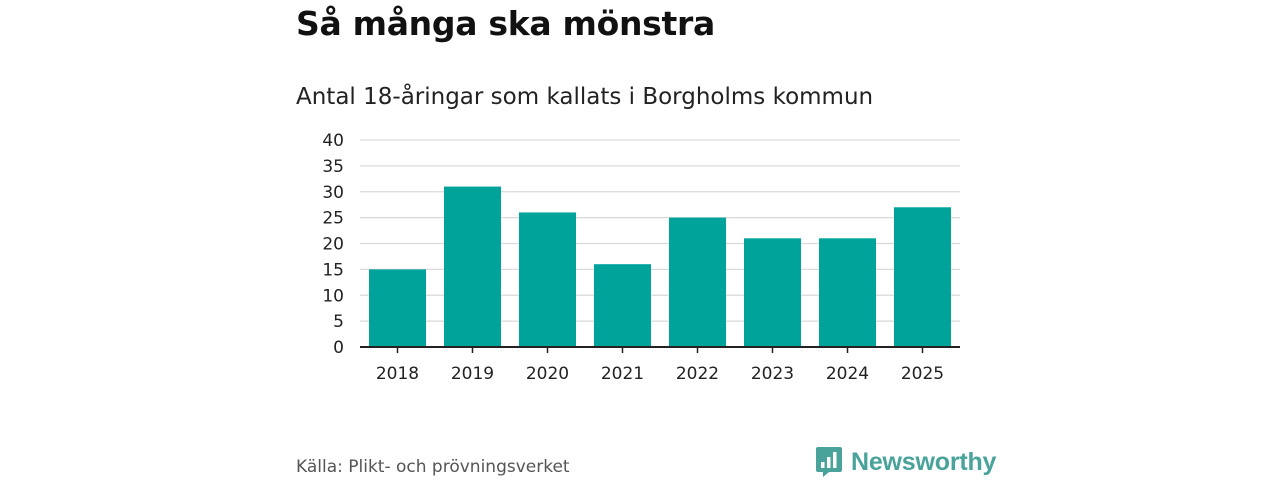  What do you see at coordinates (338, 348) in the screenshot?
I see `y-tick-label: 0` at bounding box center [338, 348].